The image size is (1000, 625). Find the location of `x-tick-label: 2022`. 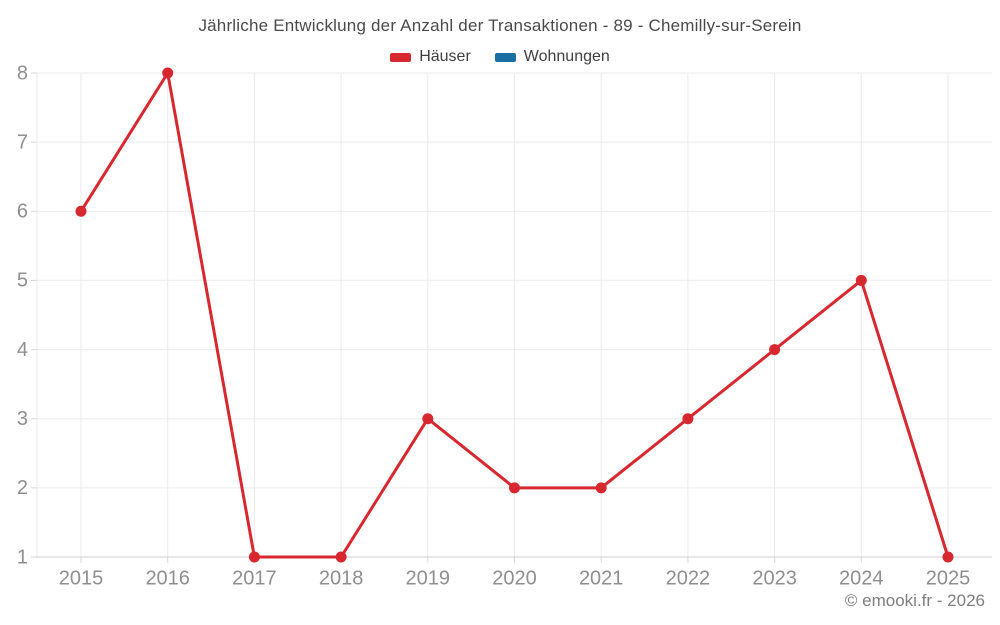

x-tick-label: 2022 is located at coordinates (688, 578).